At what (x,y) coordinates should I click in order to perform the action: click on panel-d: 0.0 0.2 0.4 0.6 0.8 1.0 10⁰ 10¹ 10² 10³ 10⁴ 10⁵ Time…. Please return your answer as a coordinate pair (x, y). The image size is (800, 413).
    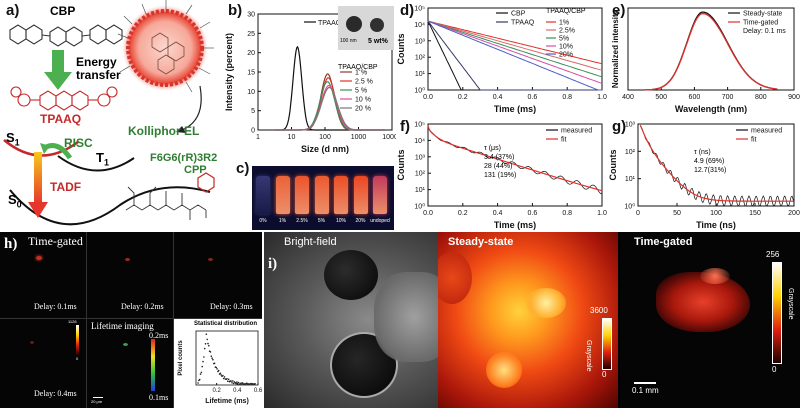
    Looking at the image, I should click on (502, 58).